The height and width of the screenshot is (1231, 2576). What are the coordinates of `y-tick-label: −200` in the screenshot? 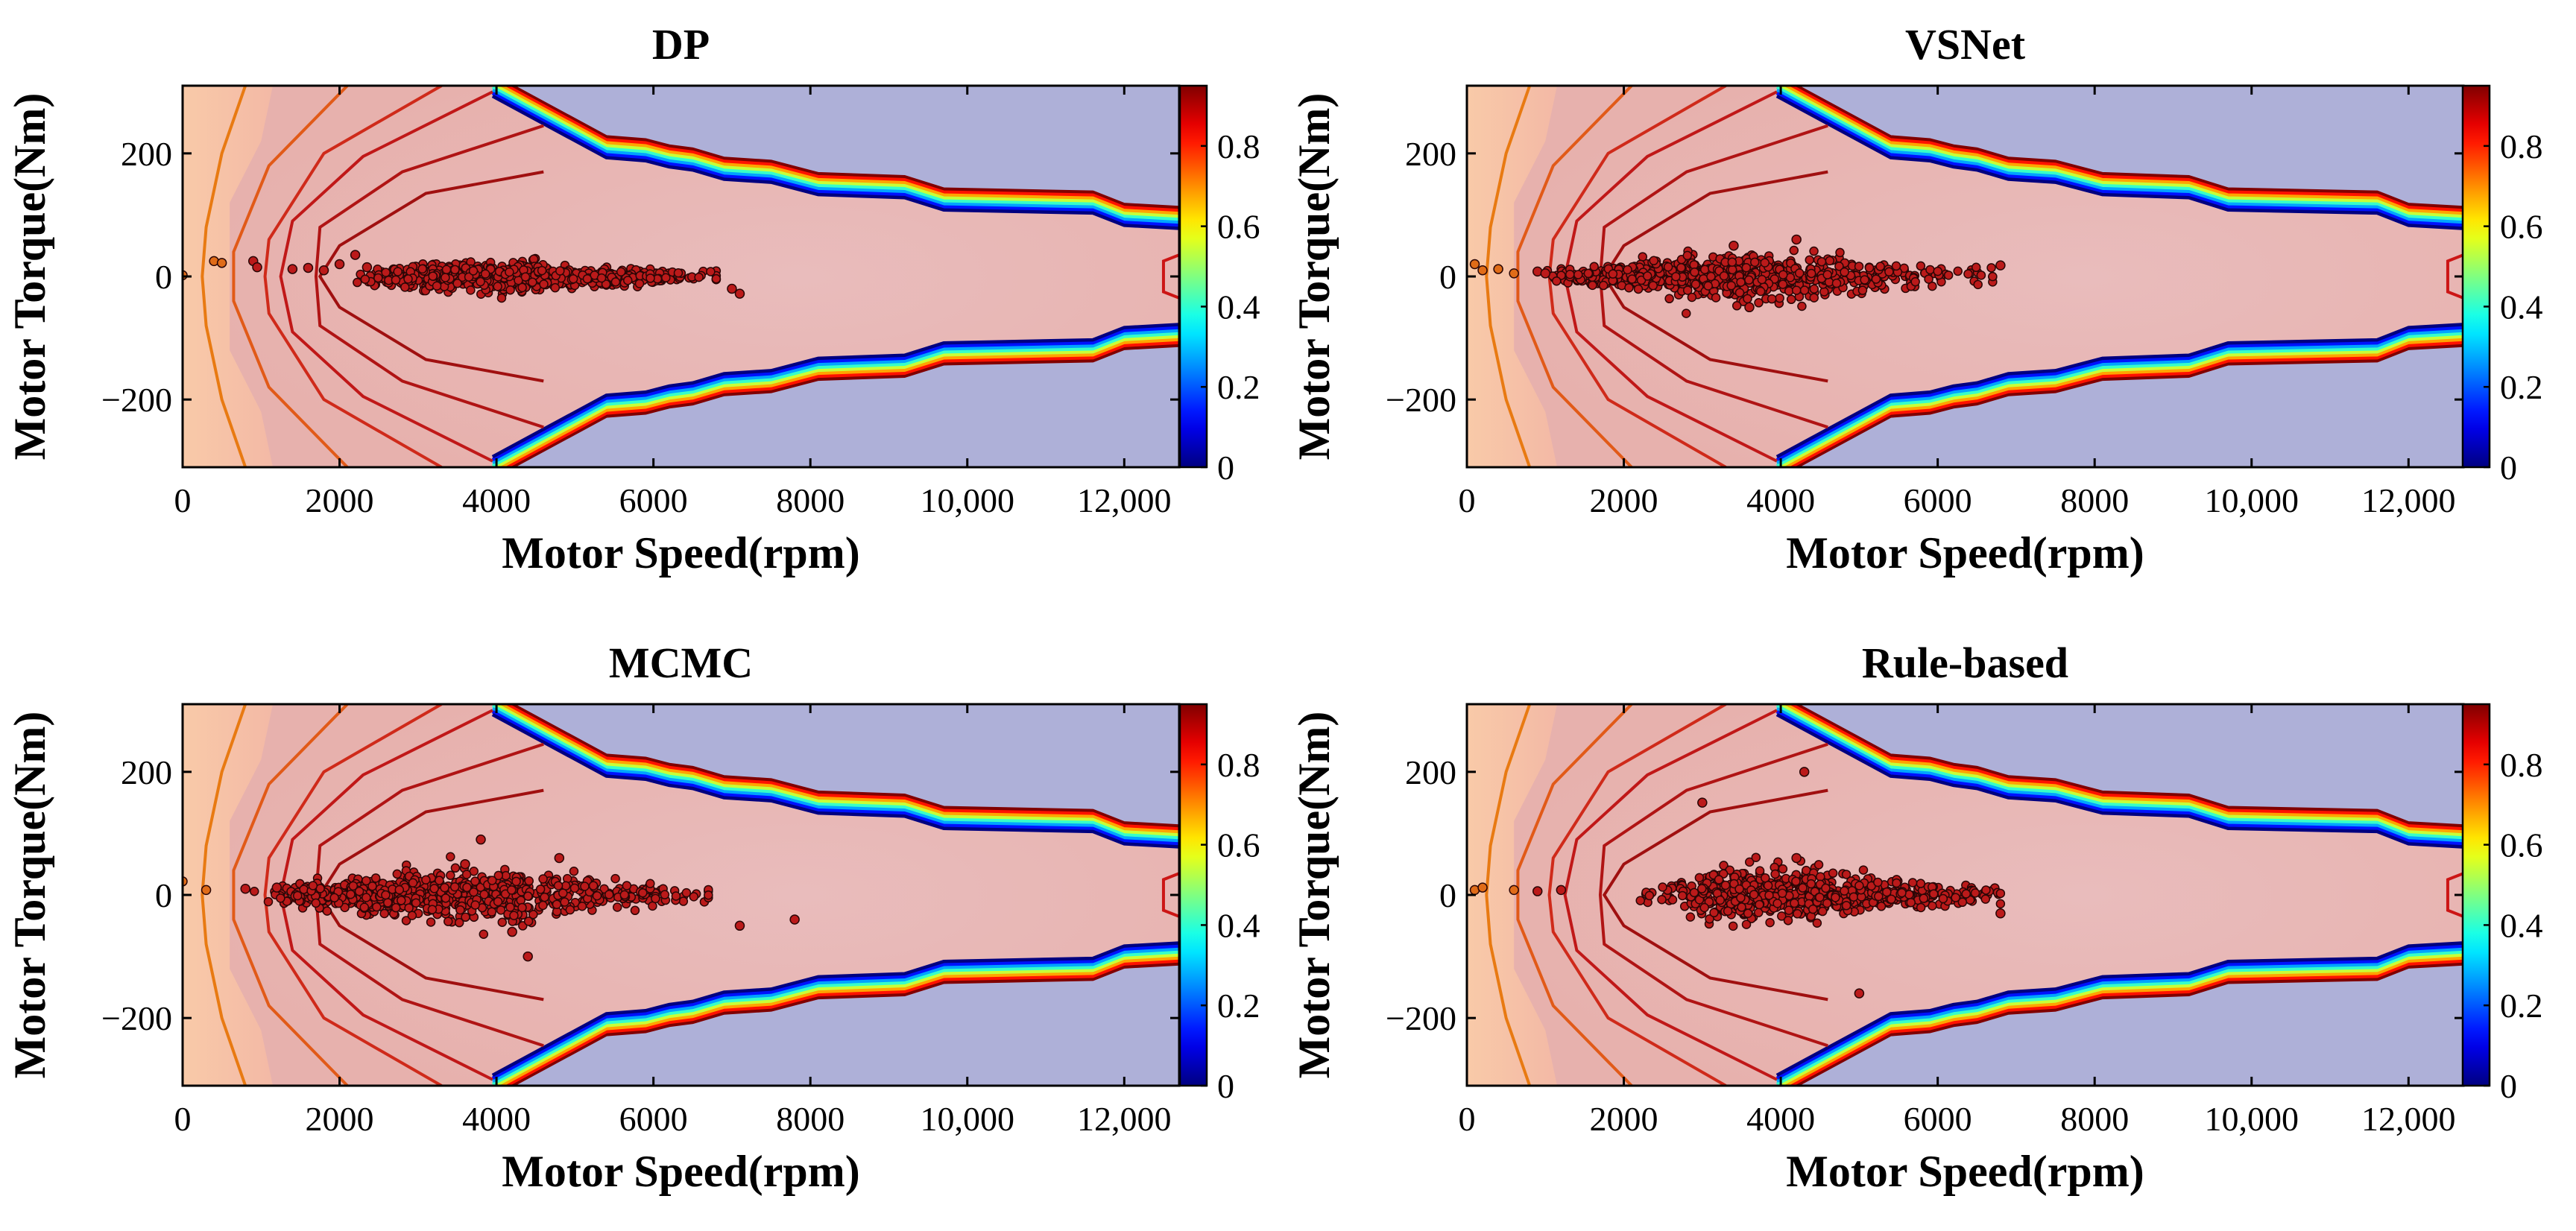 It's located at (136, 400).